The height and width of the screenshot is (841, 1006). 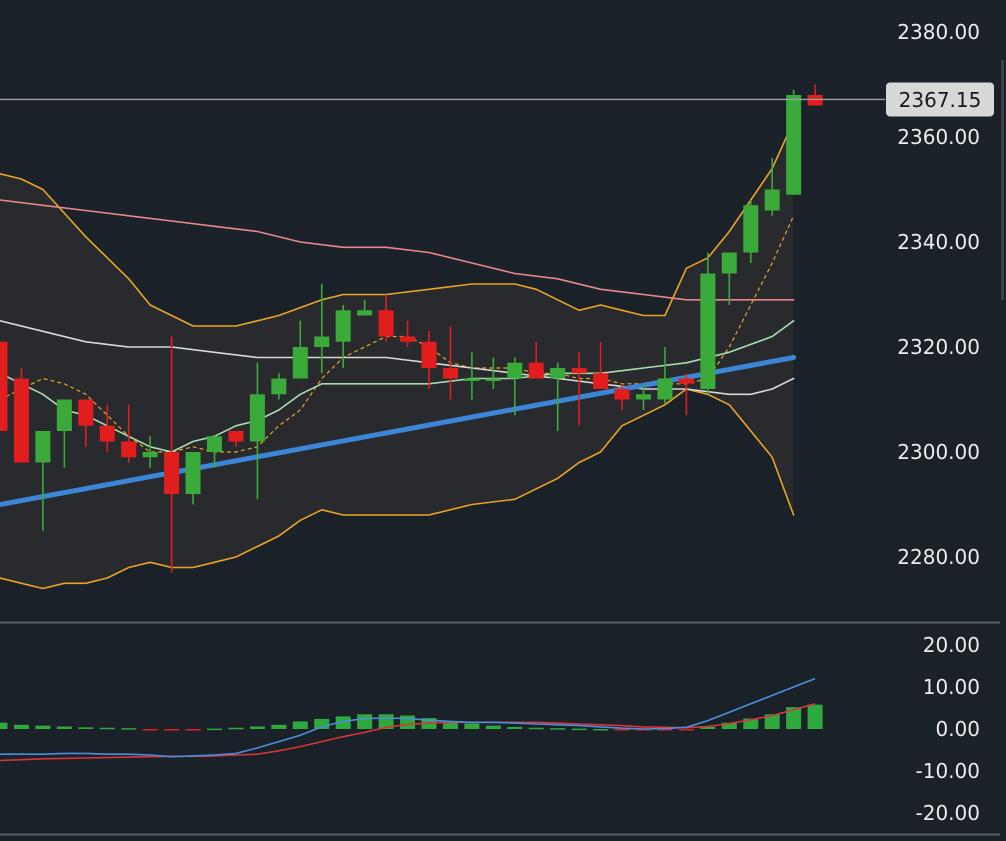 I want to click on macd-line, so click(x=408, y=717).